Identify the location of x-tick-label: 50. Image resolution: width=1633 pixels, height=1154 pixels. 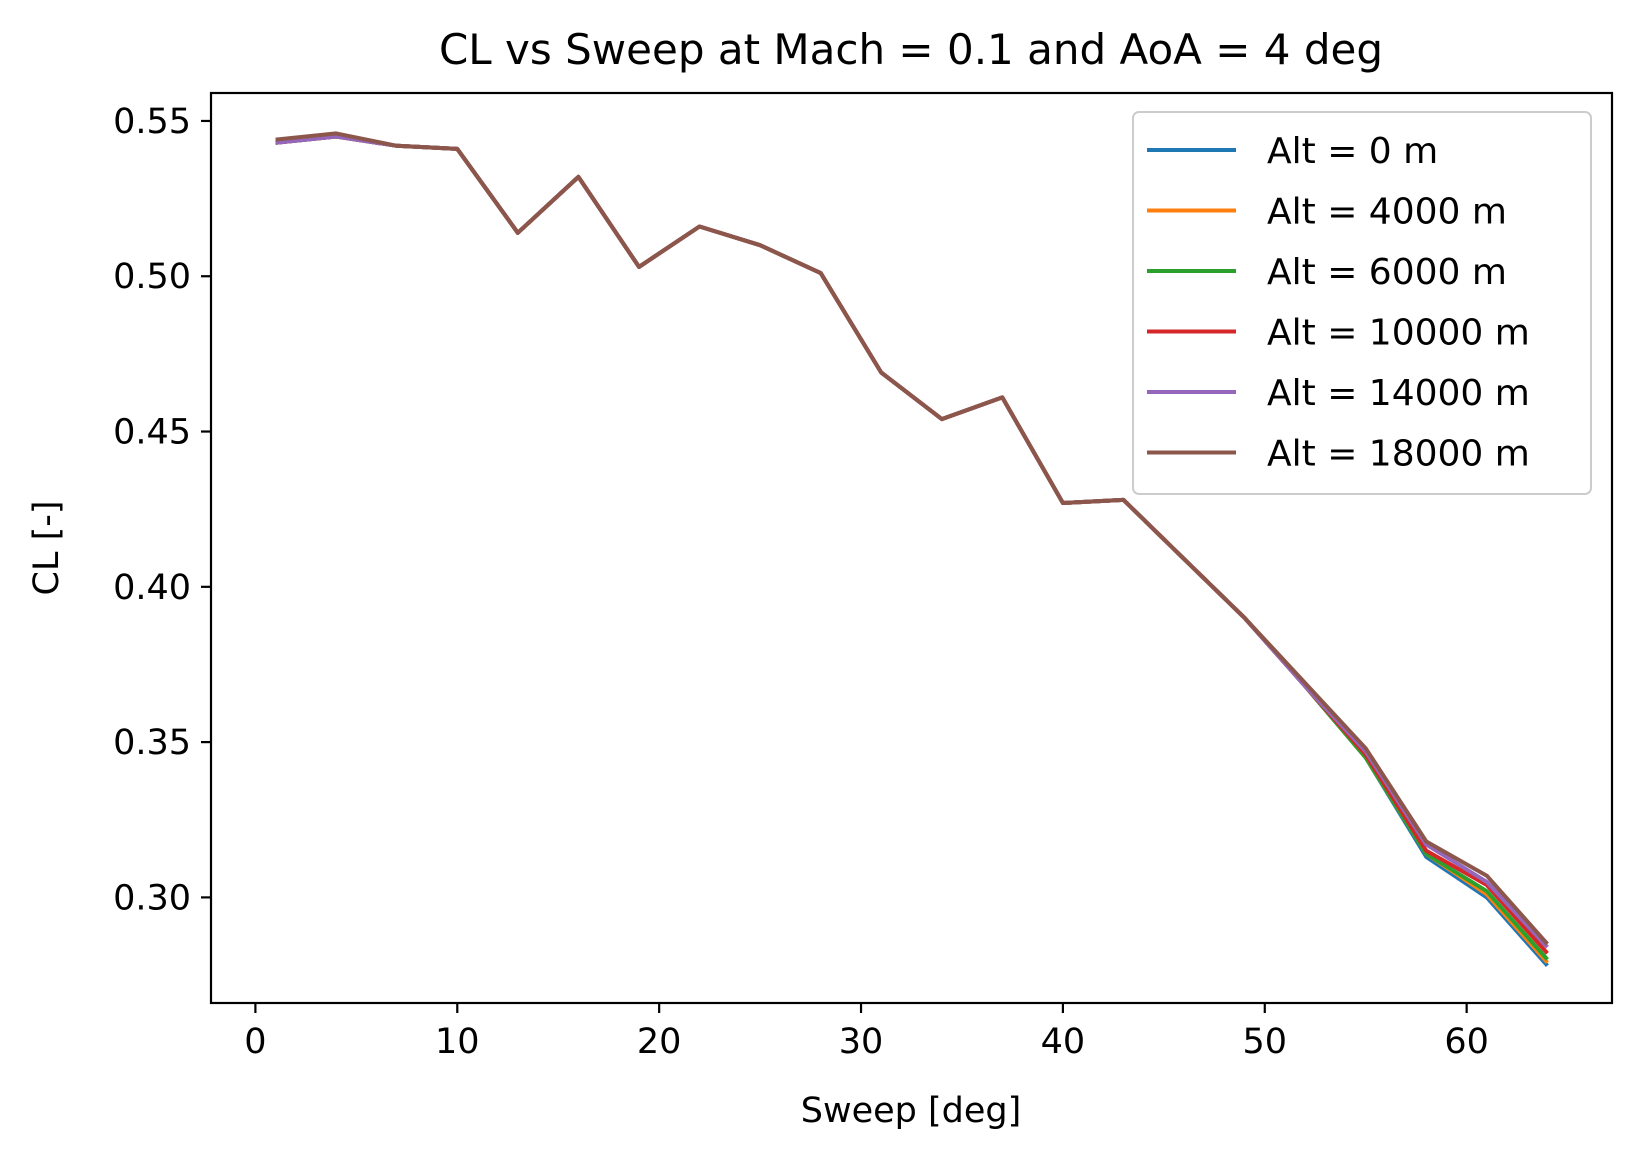
(1265, 1042).